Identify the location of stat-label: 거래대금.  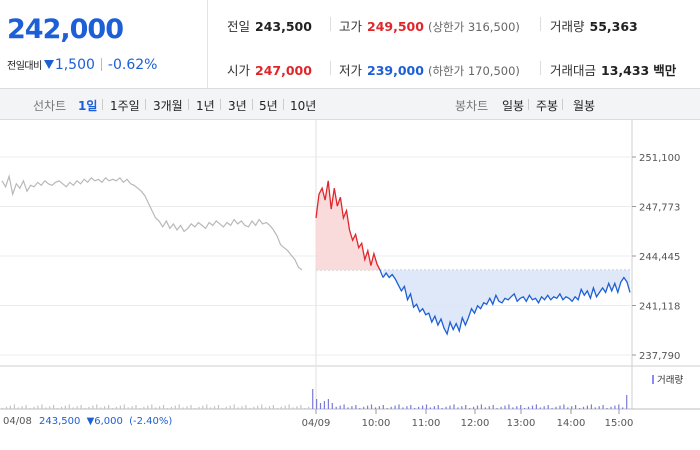
(573, 70).